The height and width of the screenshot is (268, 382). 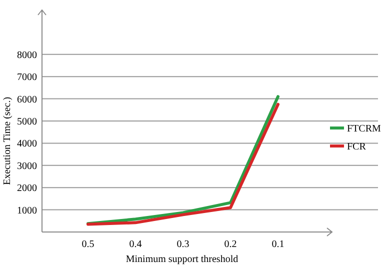 What do you see at coordinates (27, 55) in the screenshot?
I see `y-tick-label: 8000` at bounding box center [27, 55].